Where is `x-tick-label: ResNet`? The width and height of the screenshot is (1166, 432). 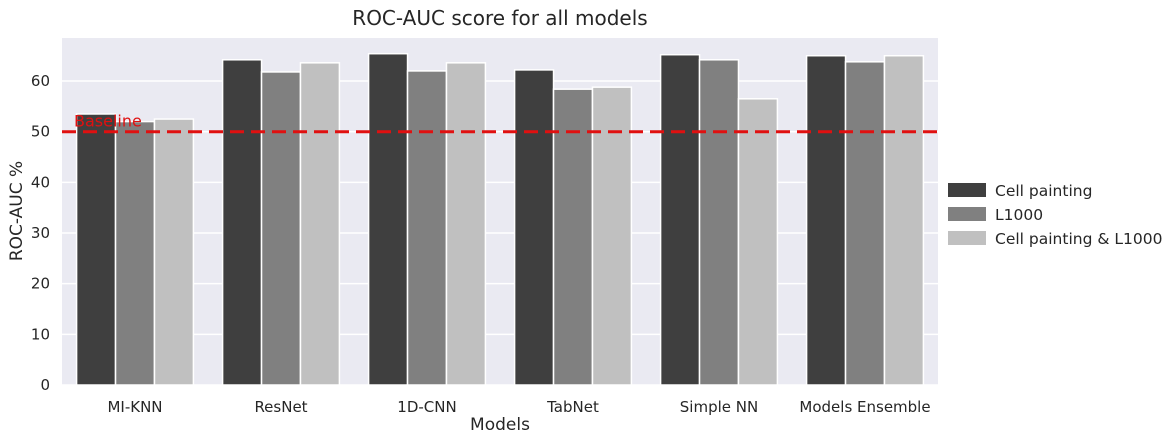 x-tick-label: ResNet is located at coordinates (280, 407).